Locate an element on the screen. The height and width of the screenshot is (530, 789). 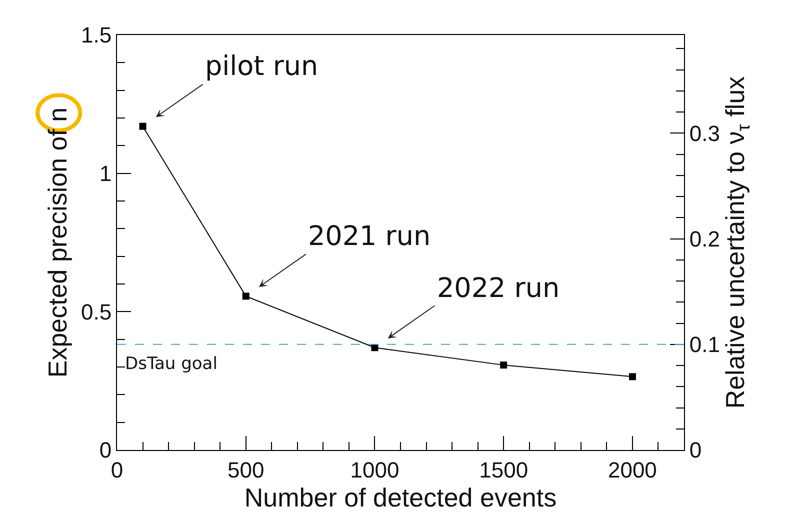
x-tick-label: 2000 is located at coordinates (632, 469).